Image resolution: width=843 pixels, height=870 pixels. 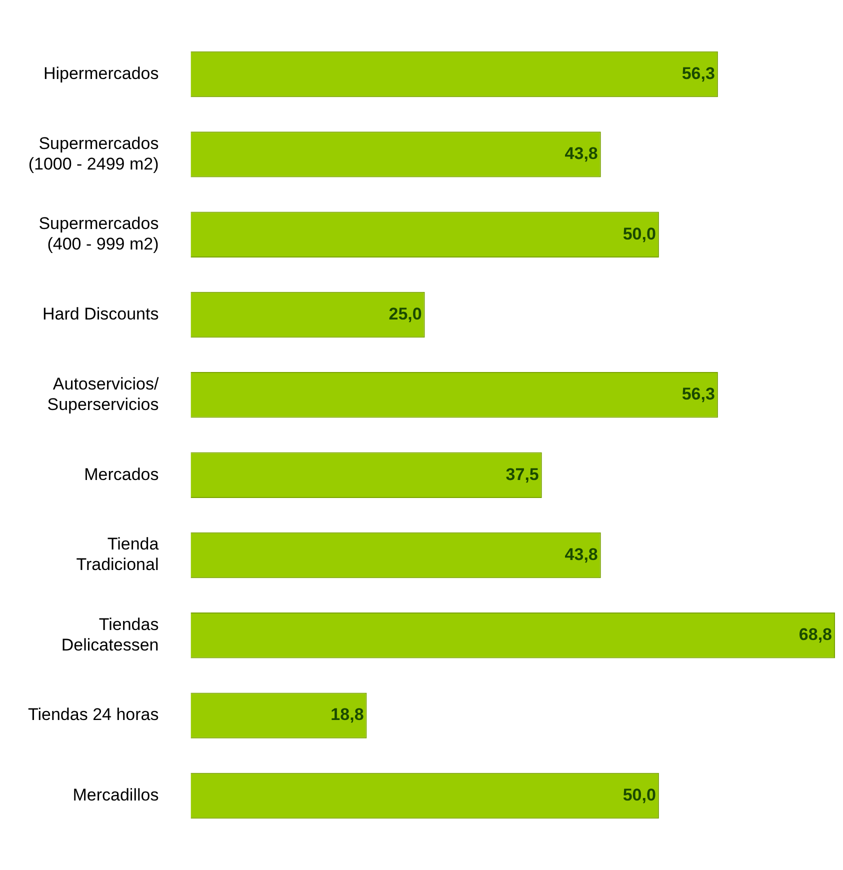 What do you see at coordinates (347, 714) in the screenshot?
I see `data-label: 18,8` at bounding box center [347, 714].